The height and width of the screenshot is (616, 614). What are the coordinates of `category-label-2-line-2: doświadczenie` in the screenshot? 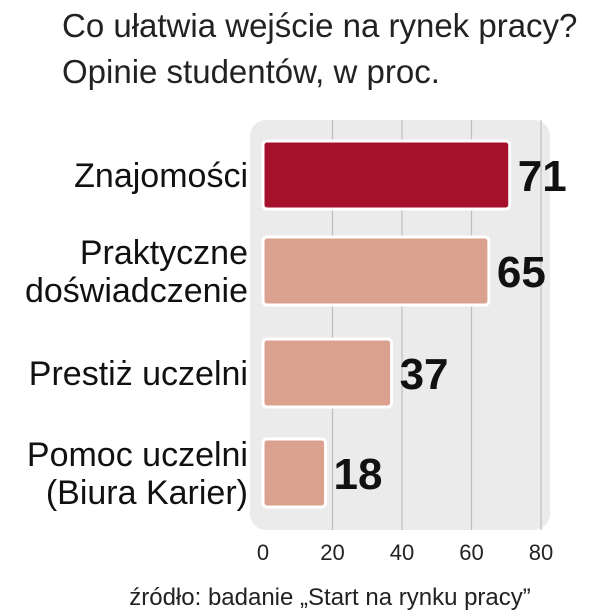 It's located at (136, 291).